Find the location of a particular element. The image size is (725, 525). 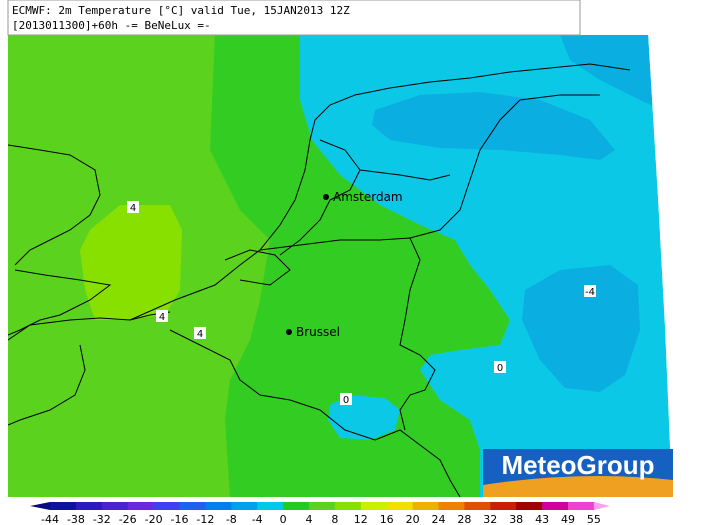

colorbar-tick-label: 55 is located at coordinates (594, 519).